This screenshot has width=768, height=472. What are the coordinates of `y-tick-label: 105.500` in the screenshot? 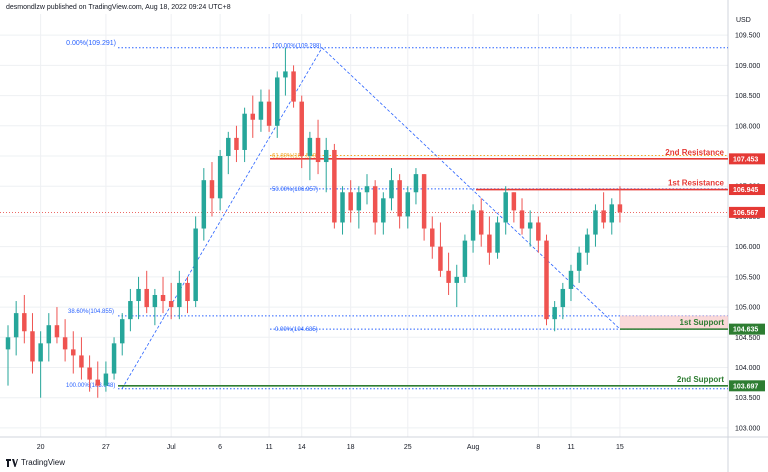 It's located at (747, 277).